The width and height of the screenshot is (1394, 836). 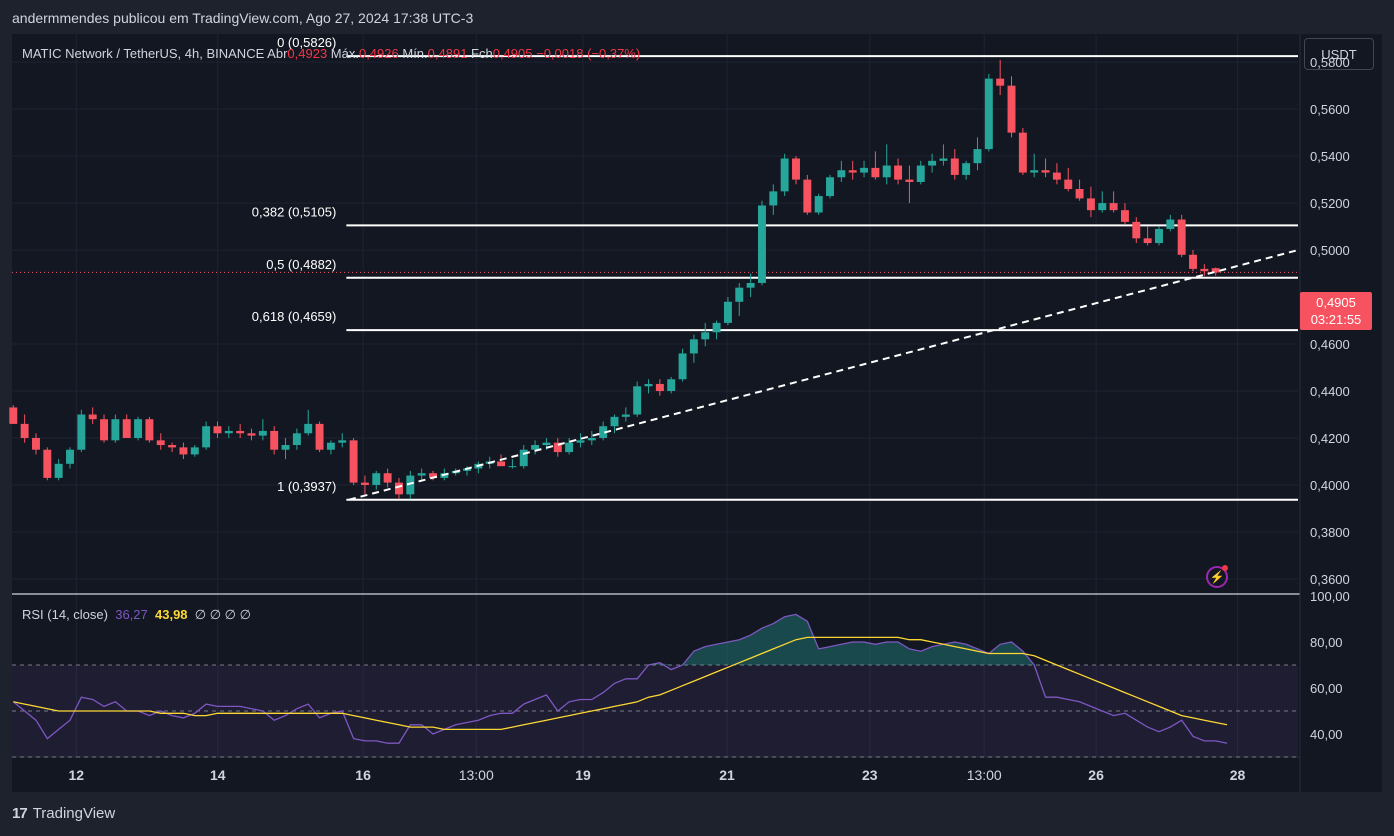 What do you see at coordinates (447, 53) in the screenshot?
I see `low-value: 0,4891` at bounding box center [447, 53].